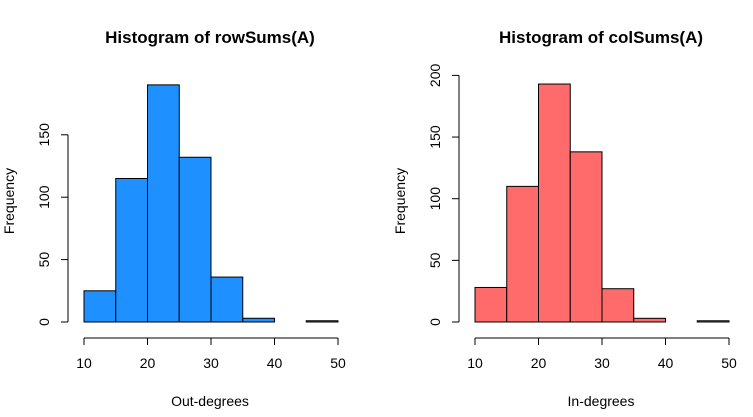  Describe the element at coordinates (52, 224) in the screenshot. I see `y-axis: 0 50 100 150` at that location.